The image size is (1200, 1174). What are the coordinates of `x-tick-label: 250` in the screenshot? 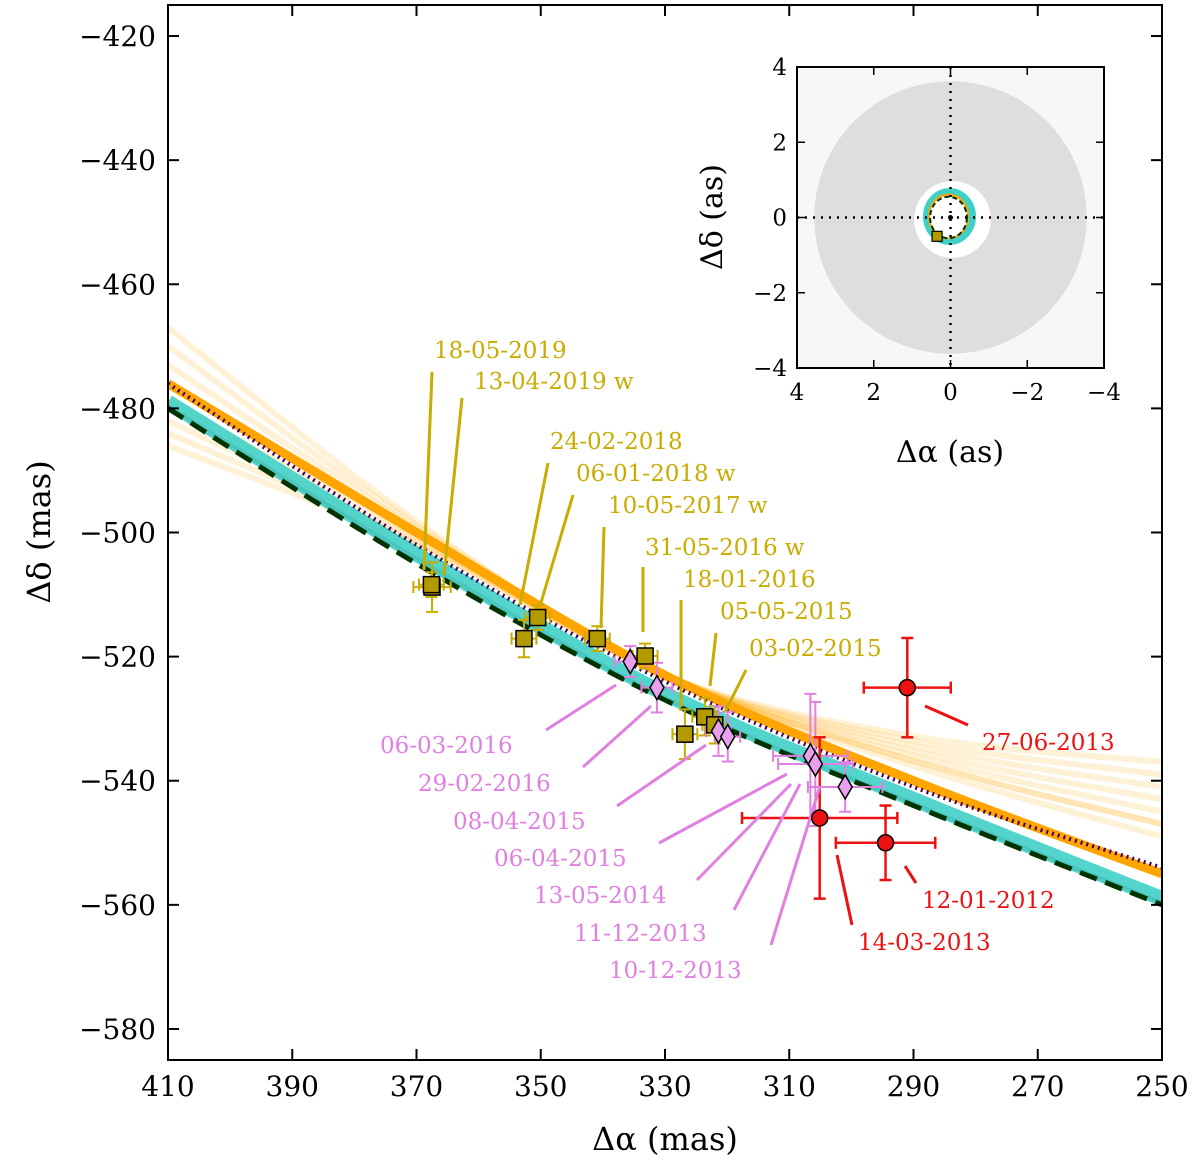 It's located at (1161, 1086).